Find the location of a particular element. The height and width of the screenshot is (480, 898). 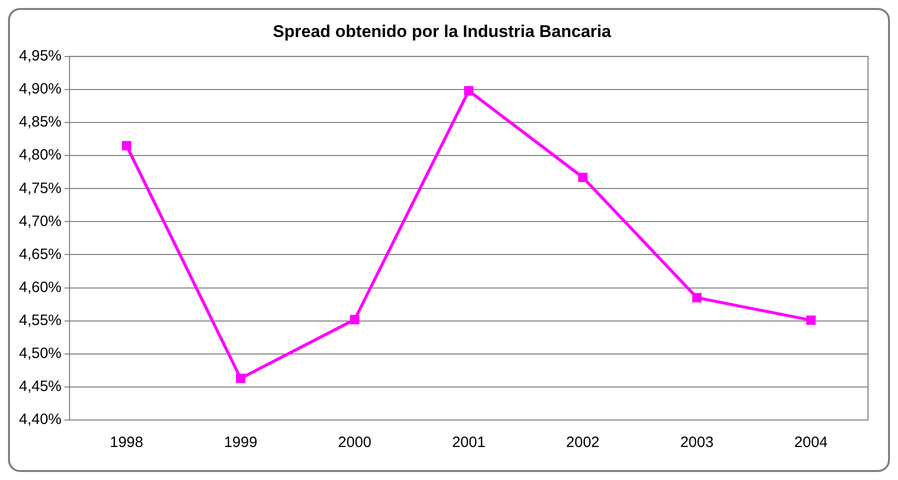

y-tick-label: 4,60% is located at coordinates (40, 287).